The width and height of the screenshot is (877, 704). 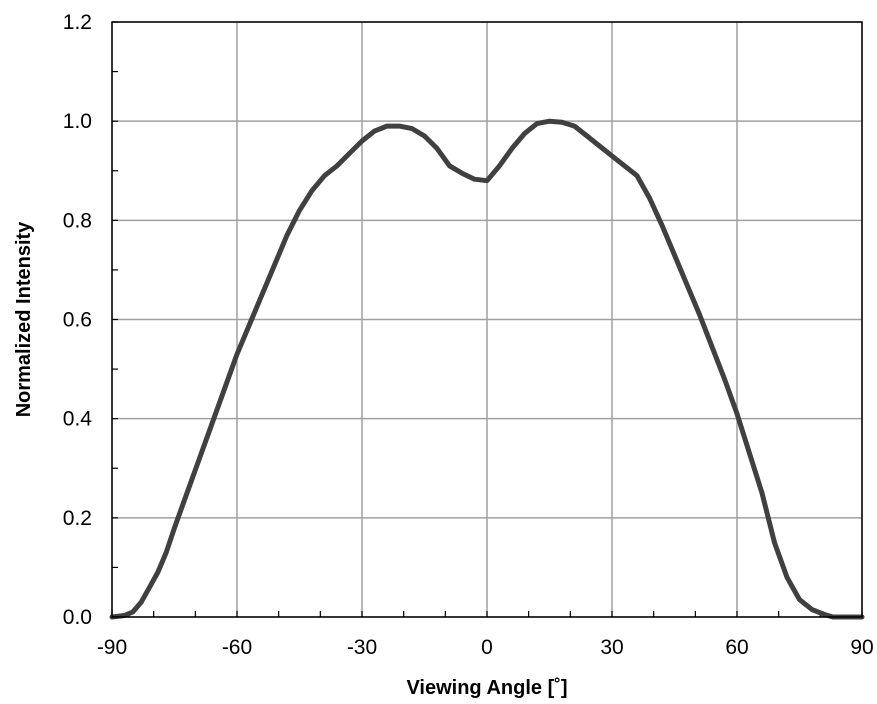 I want to click on y-tick-label: 1.0, so click(x=77, y=121).